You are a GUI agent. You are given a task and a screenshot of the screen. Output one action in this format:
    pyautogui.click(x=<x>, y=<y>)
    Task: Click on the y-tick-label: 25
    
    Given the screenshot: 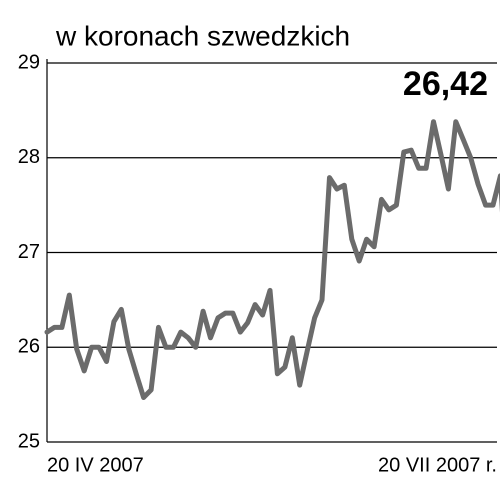 What is the action you would take?
    pyautogui.click(x=29, y=441)
    